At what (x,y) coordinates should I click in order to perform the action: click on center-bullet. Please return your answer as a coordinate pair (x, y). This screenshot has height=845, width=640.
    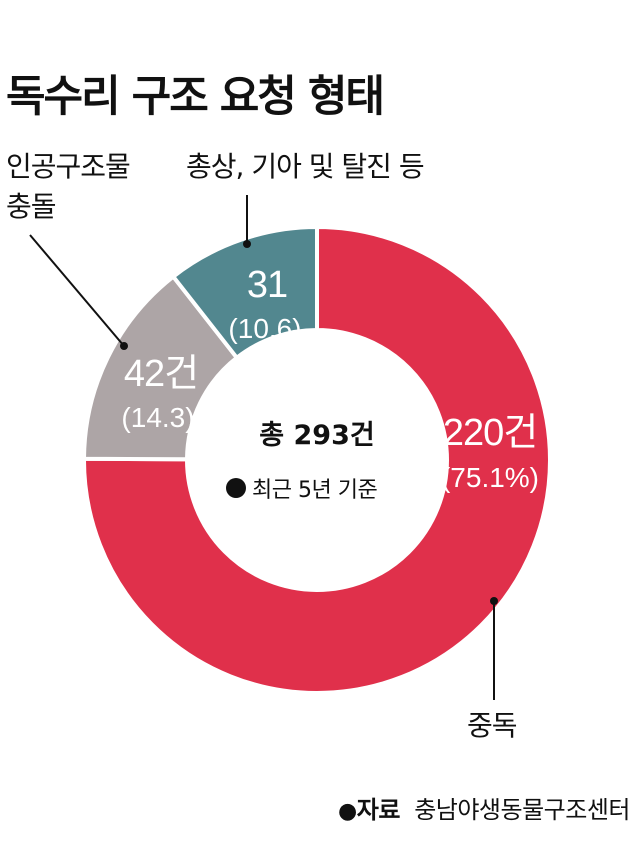
    Looking at the image, I should click on (236, 488).